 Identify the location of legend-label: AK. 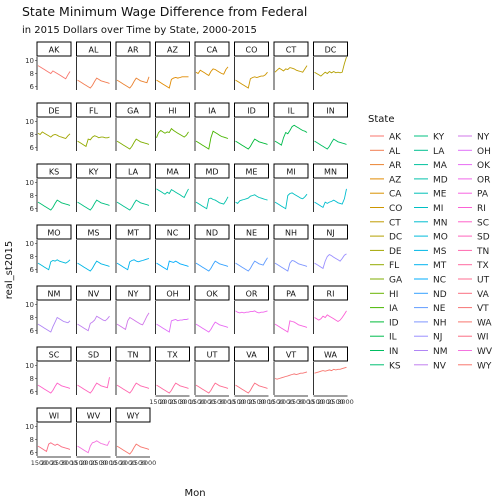
(395, 138).